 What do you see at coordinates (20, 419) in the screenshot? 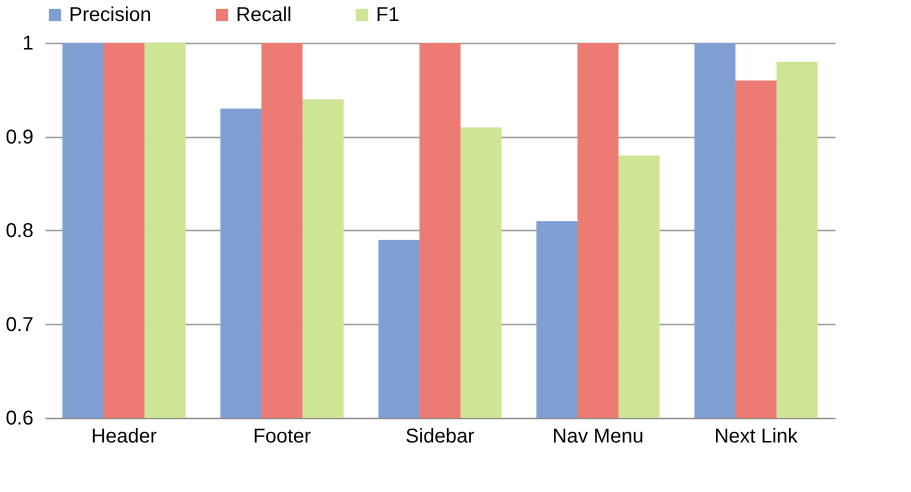
I see `y-tick-label: 0.6` at bounding box center [20, 419].